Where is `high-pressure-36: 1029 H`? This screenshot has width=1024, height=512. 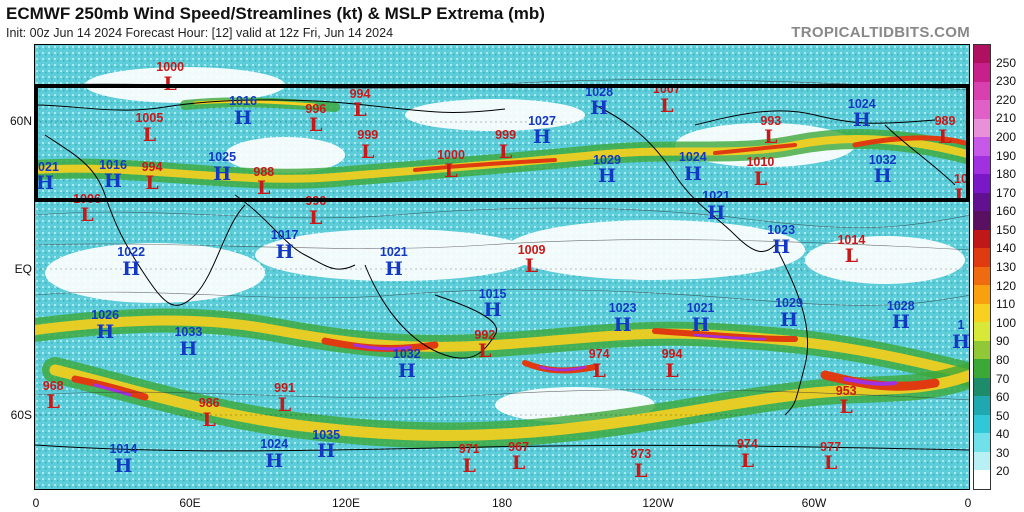
high-pressure-36: 1029 H is located at coordinates (789, 313).